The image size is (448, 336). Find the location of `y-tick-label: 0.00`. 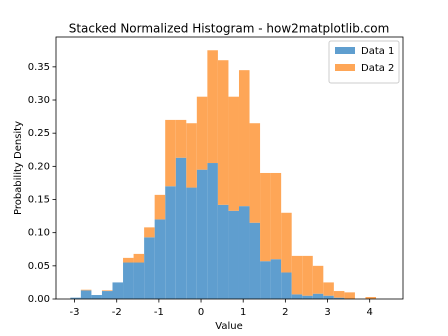

y-tick-label: 0.00 is located at coordinates (39, 299).